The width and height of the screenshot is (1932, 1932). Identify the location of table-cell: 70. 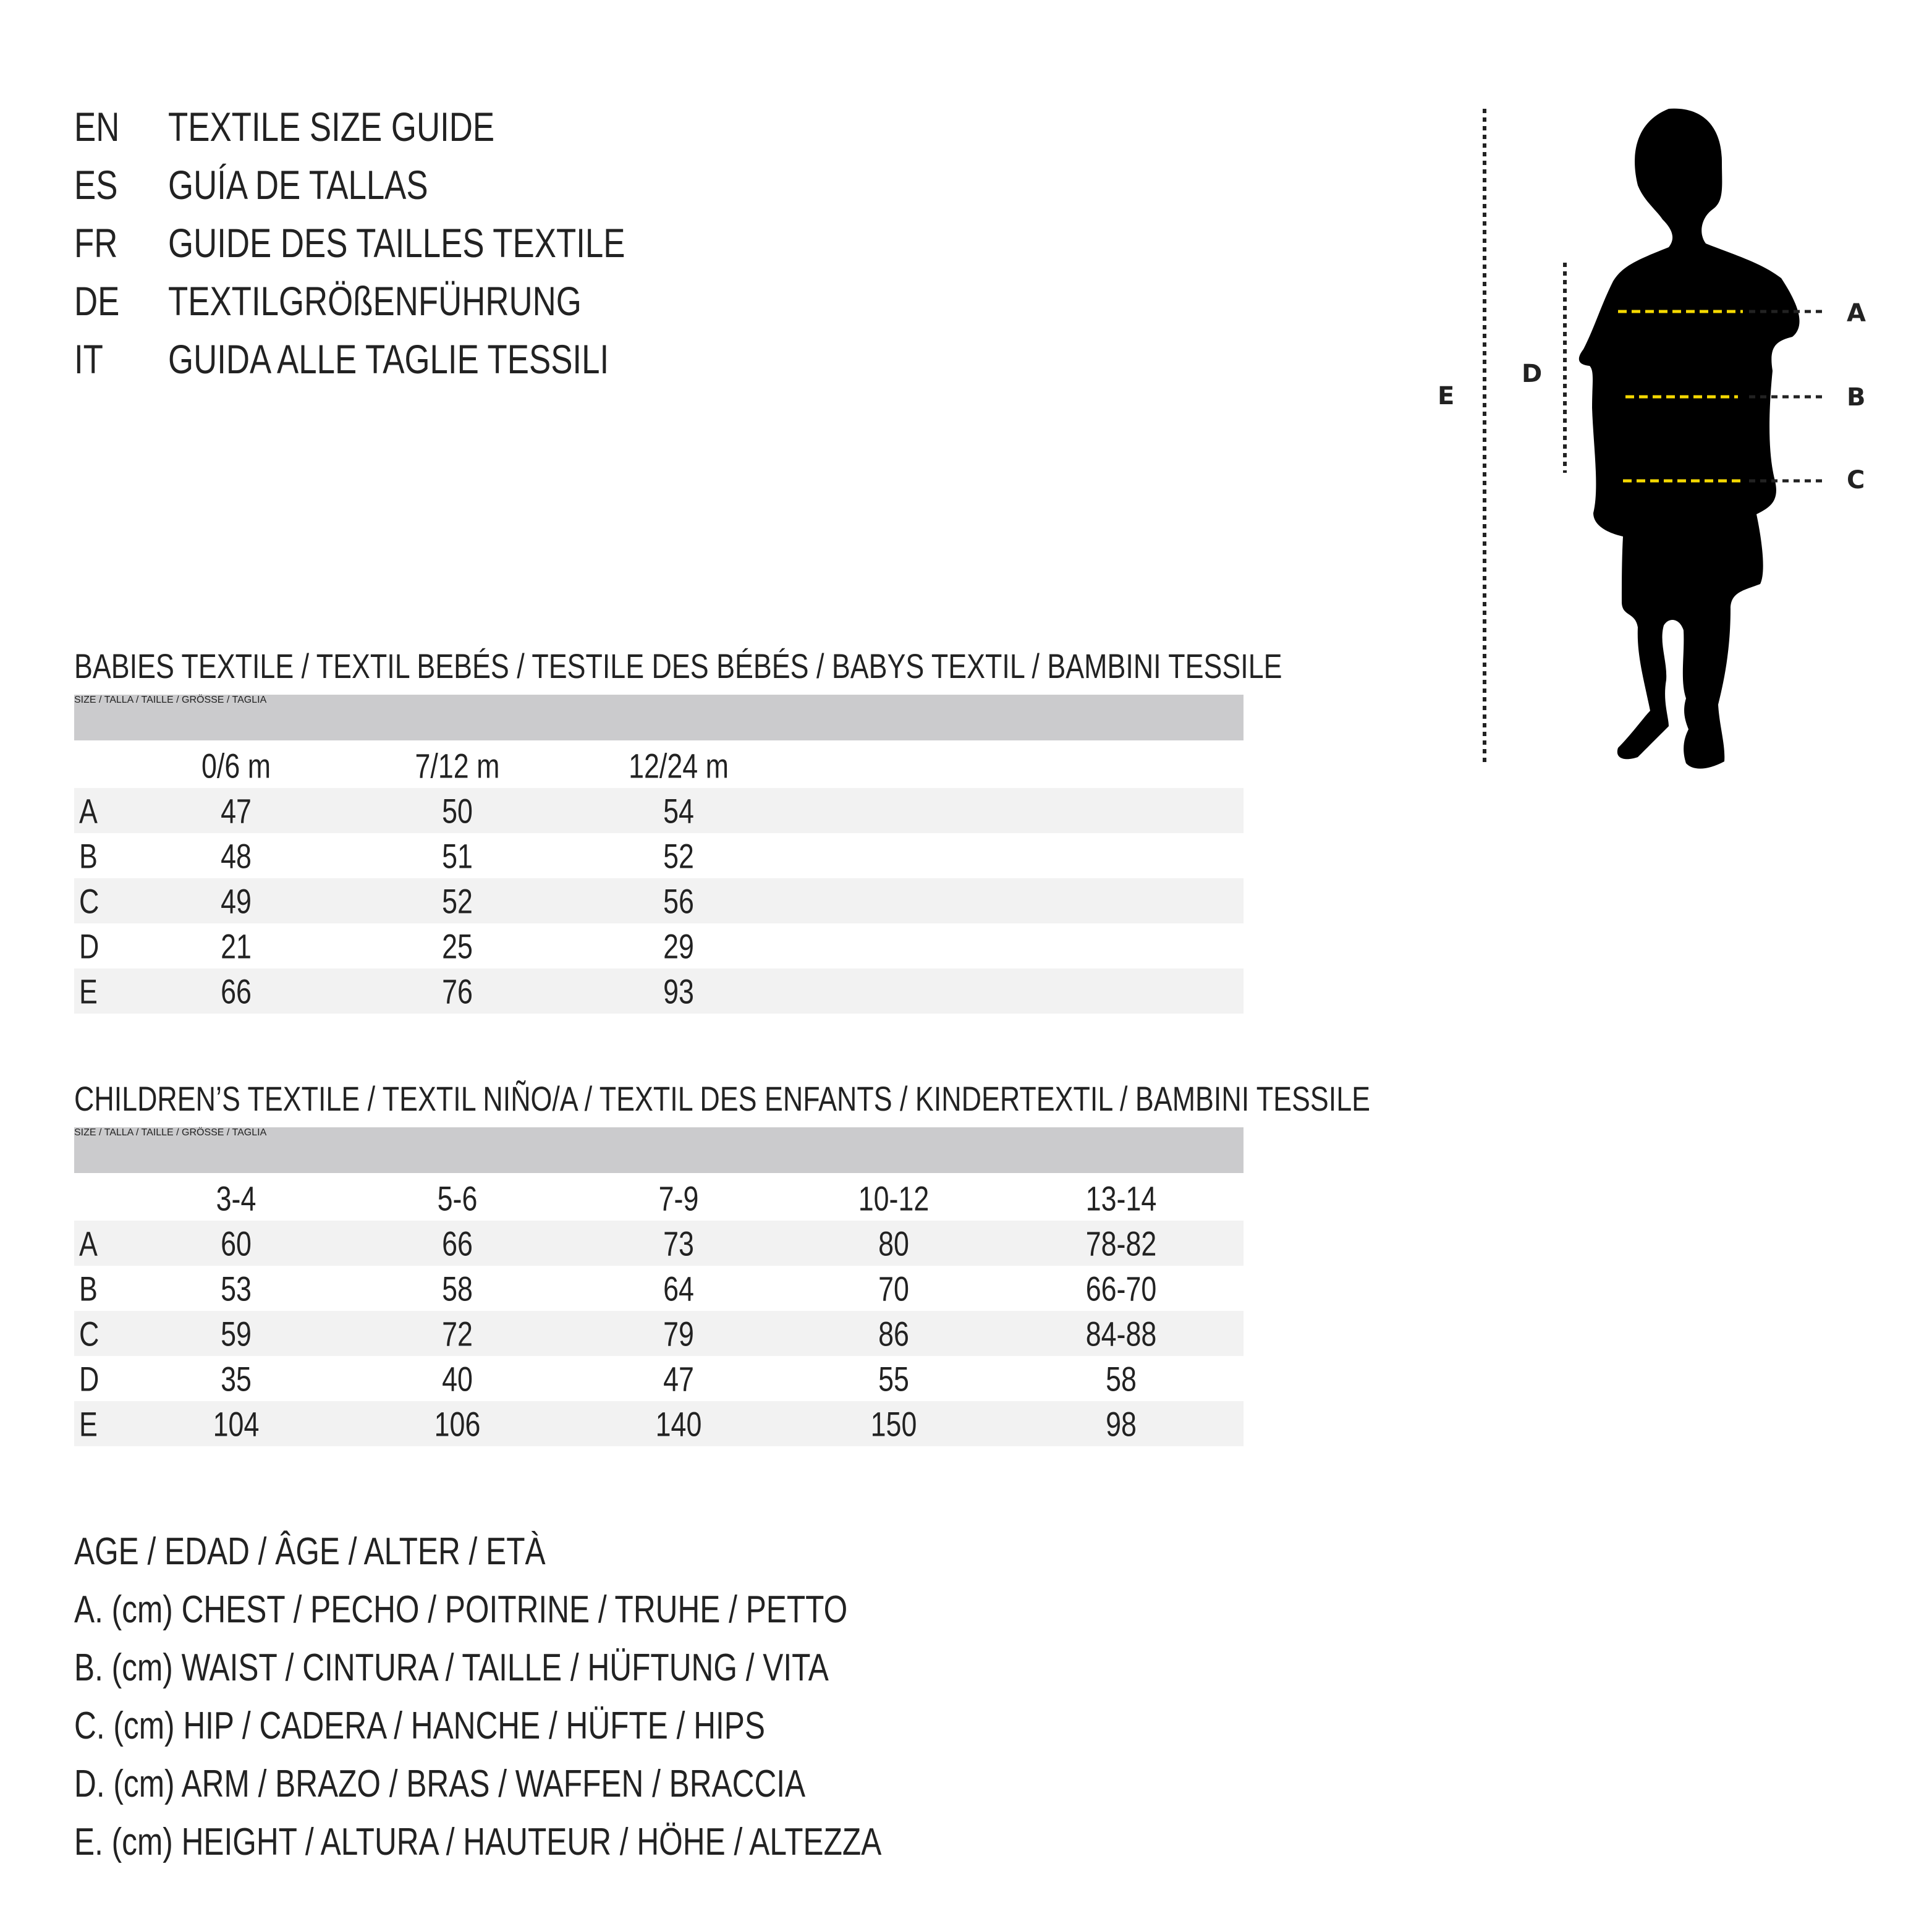
(893, 1288).